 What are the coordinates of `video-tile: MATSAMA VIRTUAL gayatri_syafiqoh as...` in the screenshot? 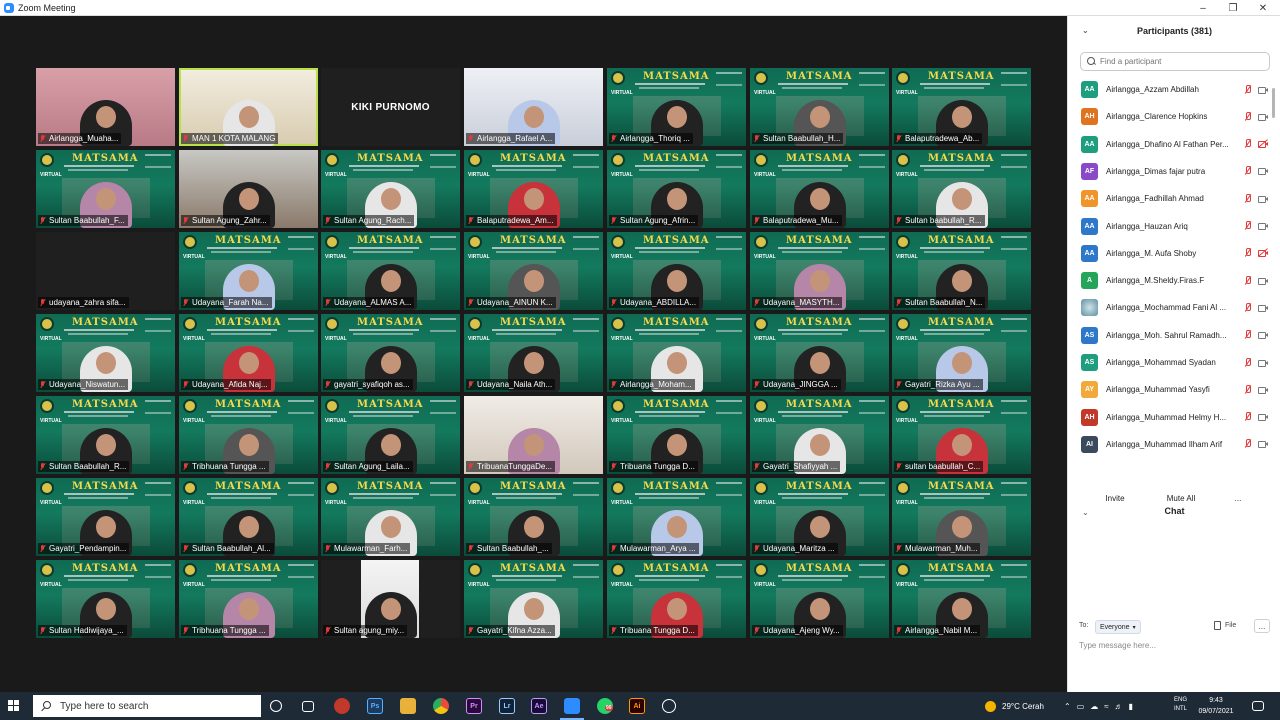 It's located at (390, 353).